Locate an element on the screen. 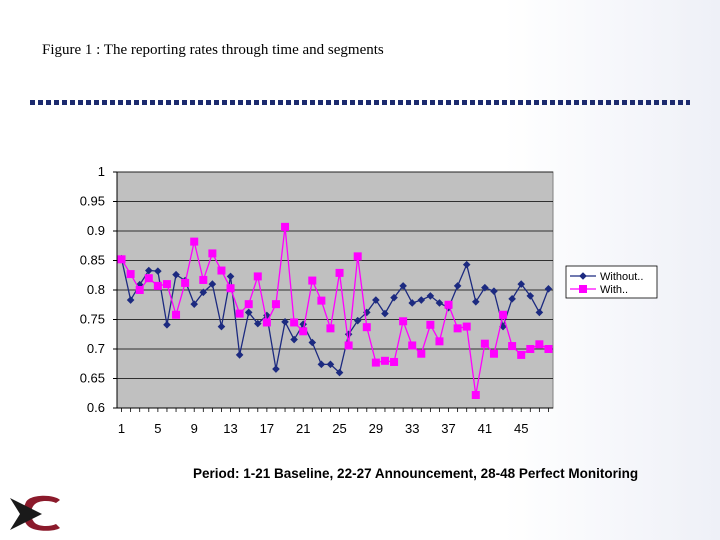 This screenshot has height=540, width=720. x-tick-label: 33 is located at coordinates (412, 428).